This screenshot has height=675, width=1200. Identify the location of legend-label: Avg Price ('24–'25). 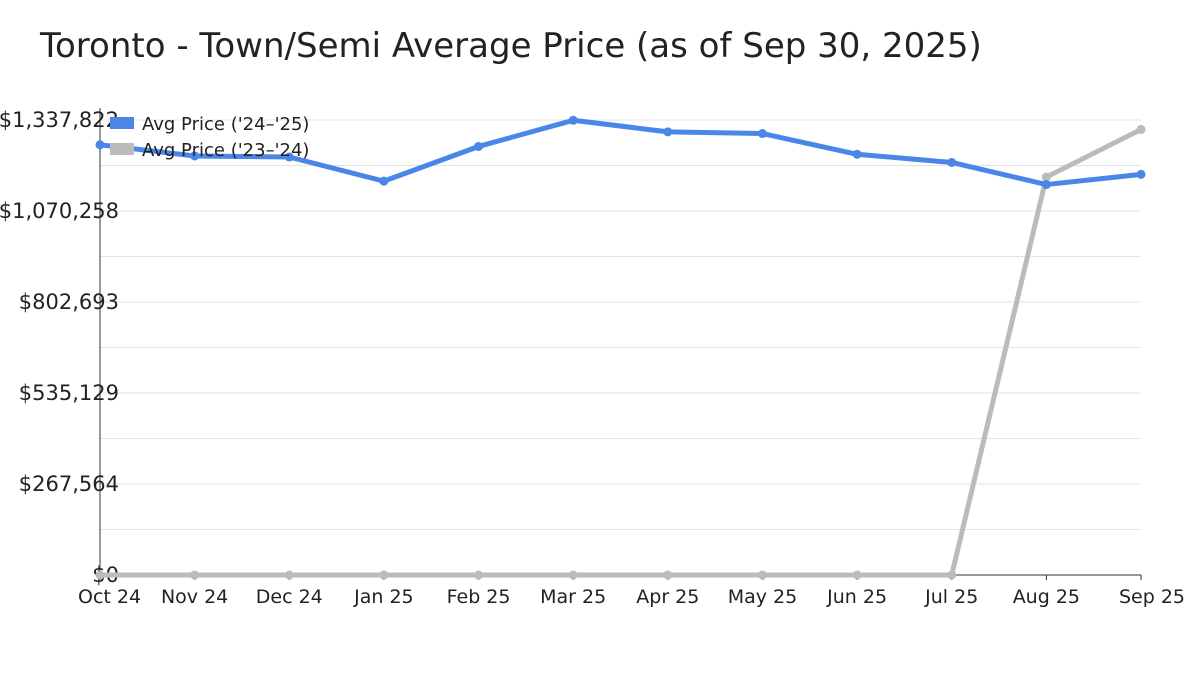
(225, 124).